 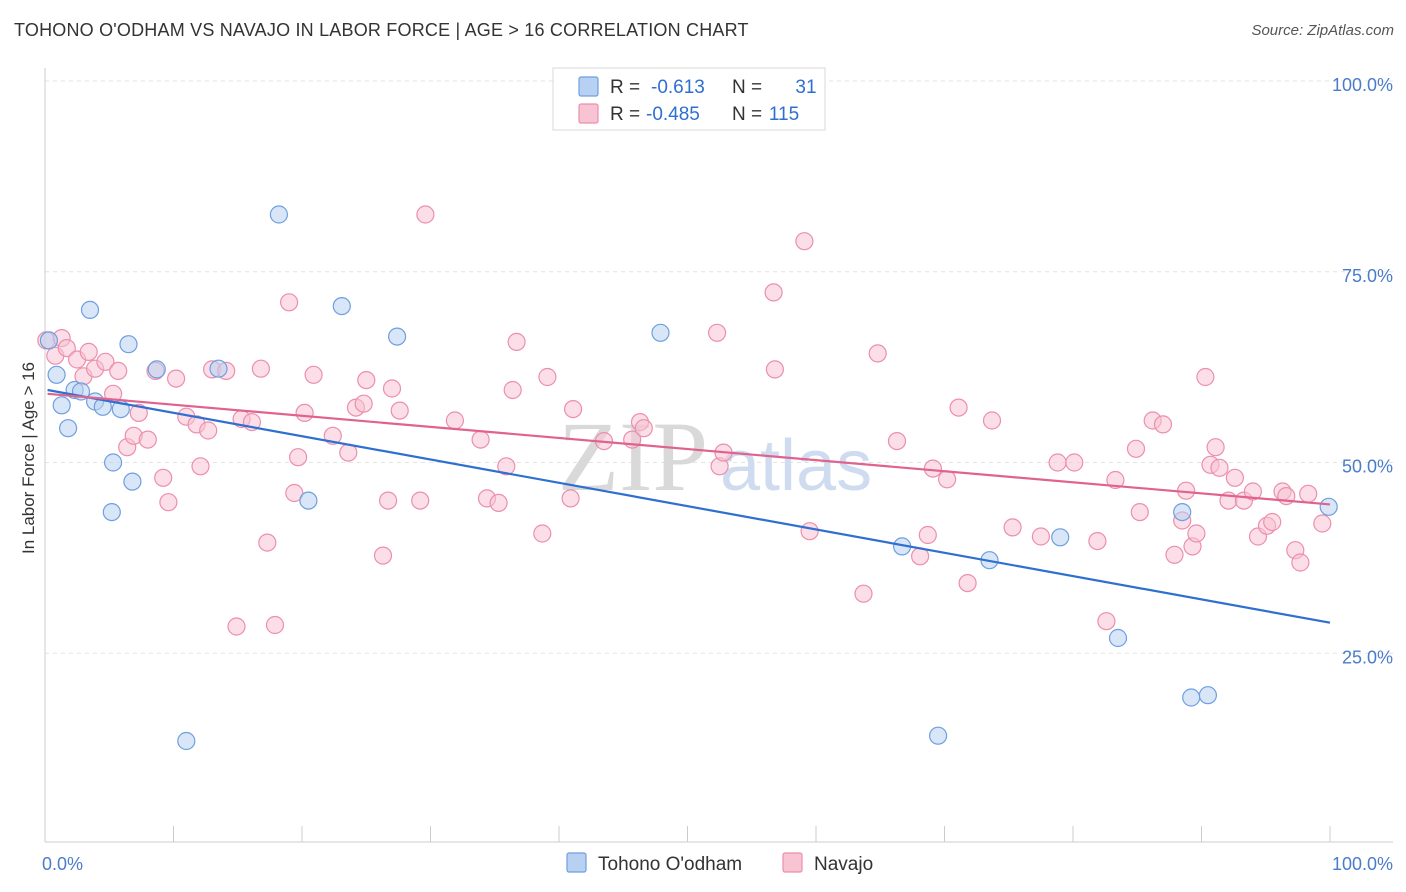 I want to click on legend-r-label-navajo: R =, so click(x=625, y=114).